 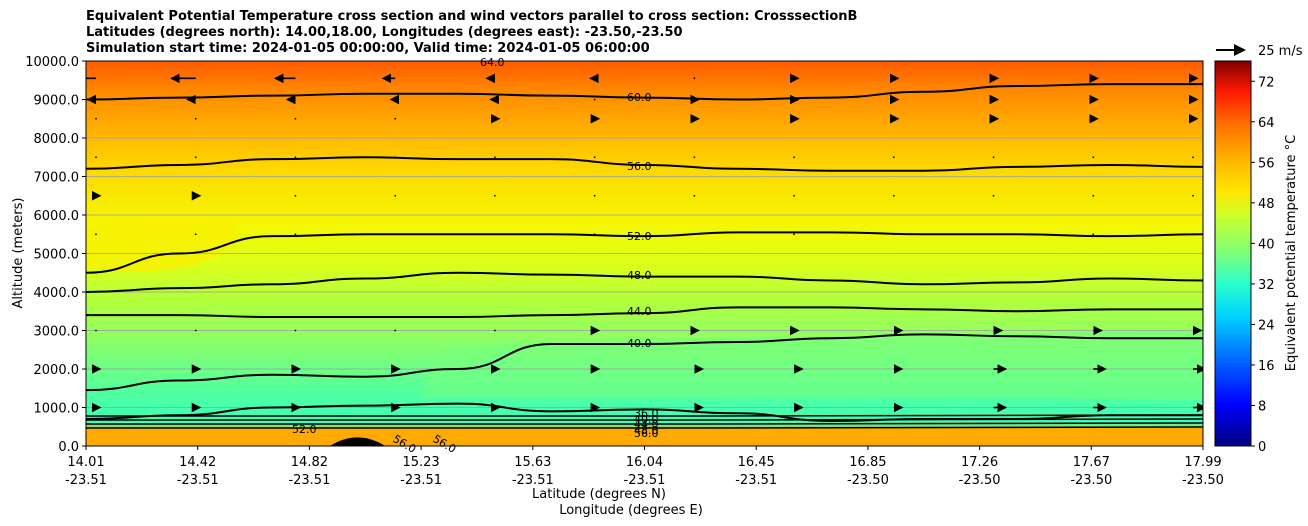 What do you see at coordinates (357, 441) in the screenshot?
I see `terrain-blob` at bounding box center [357, 441].